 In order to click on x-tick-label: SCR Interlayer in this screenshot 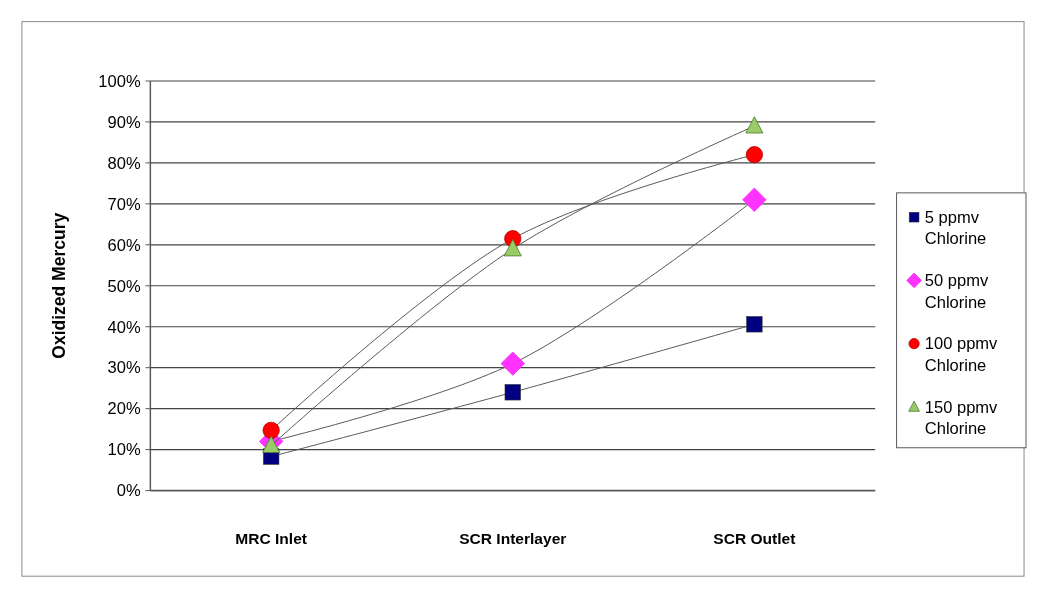, I will do `click(513, 539)`.